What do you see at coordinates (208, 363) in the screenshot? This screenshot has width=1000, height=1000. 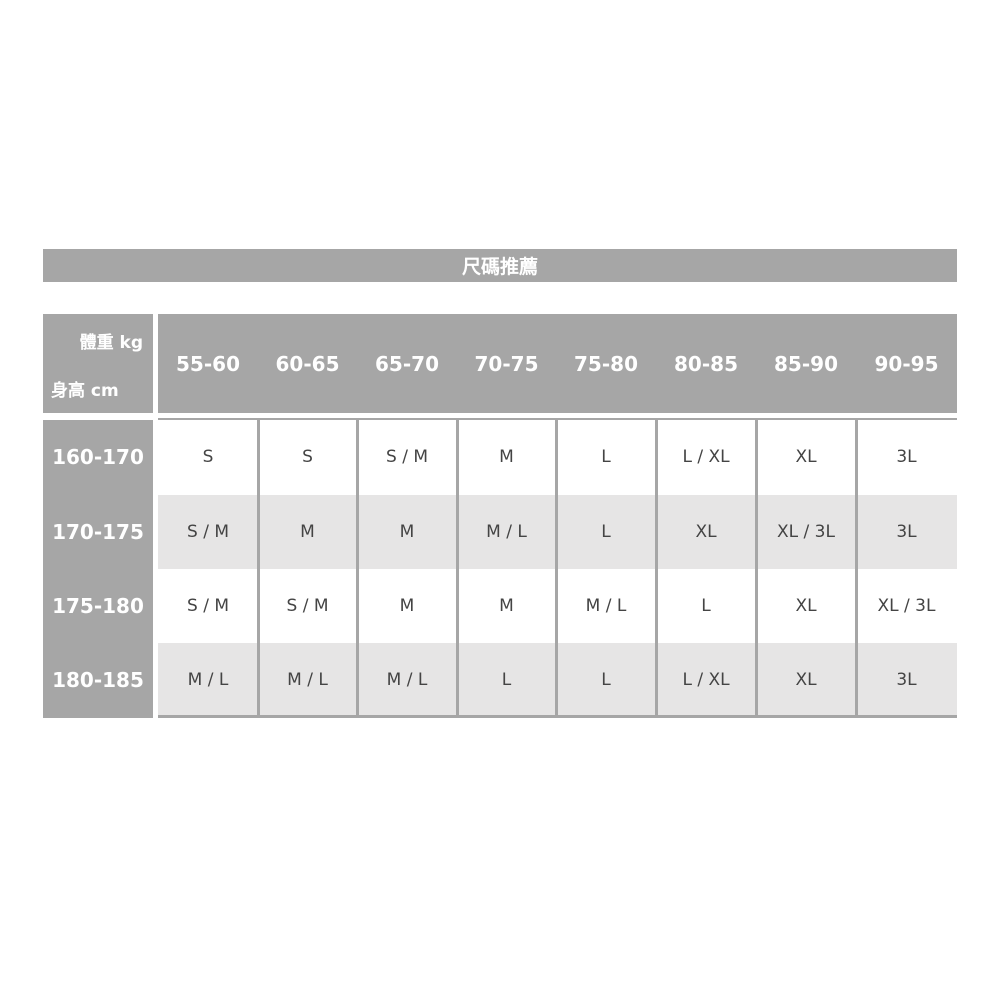 I see `weight-header-cell: 55-60` at bounding box center [208, 363].